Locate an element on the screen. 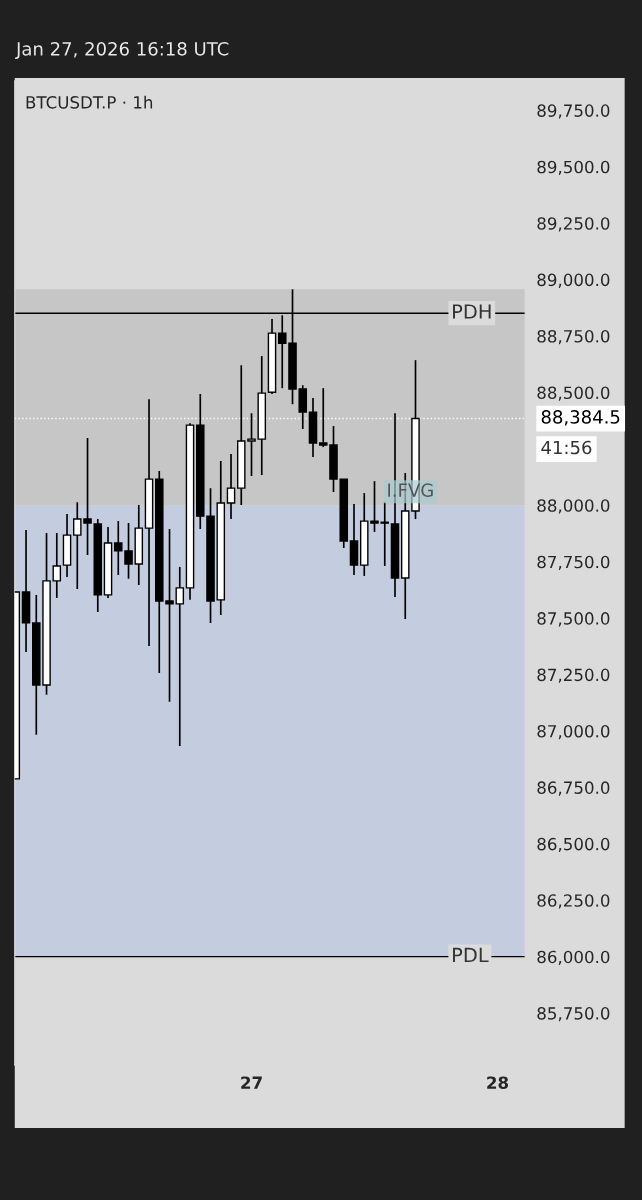 The width and height of the screenshot is (642, 1200). y-tick-label: 89,000.0 is located at coordinates (573, 280).